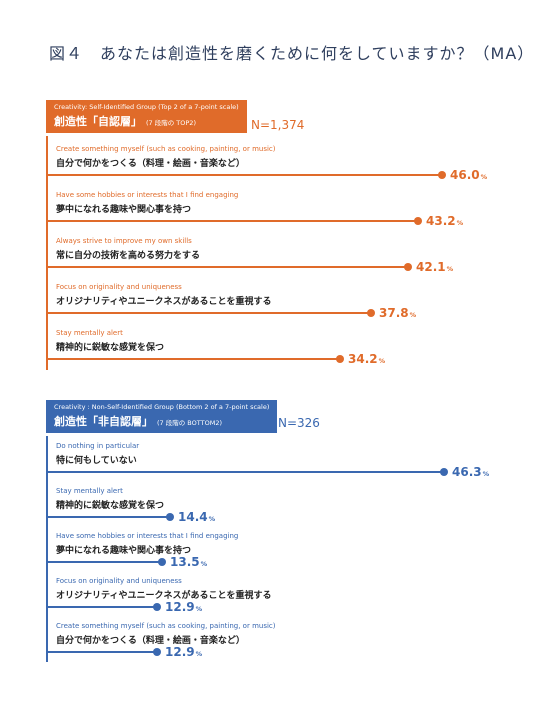  I want to click on bar-item: Stay mentally alert 精神的に鋭敏な感覚を保つ 34.2%, so click(281, 351).